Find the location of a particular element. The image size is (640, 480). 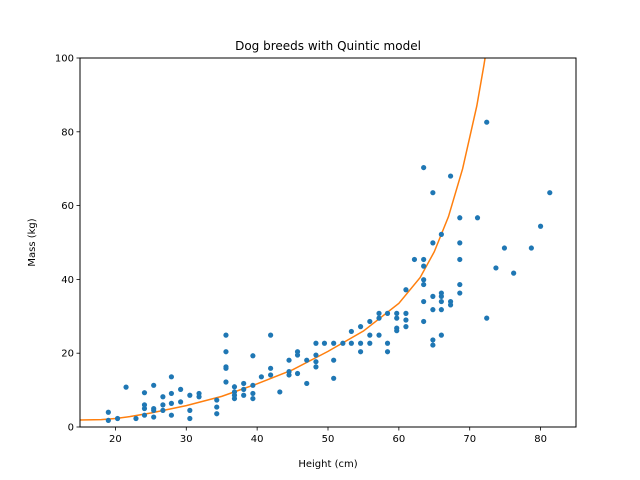

x-axis: 20 30 40 50 60 70 80 is located at coordinates (328, 436).